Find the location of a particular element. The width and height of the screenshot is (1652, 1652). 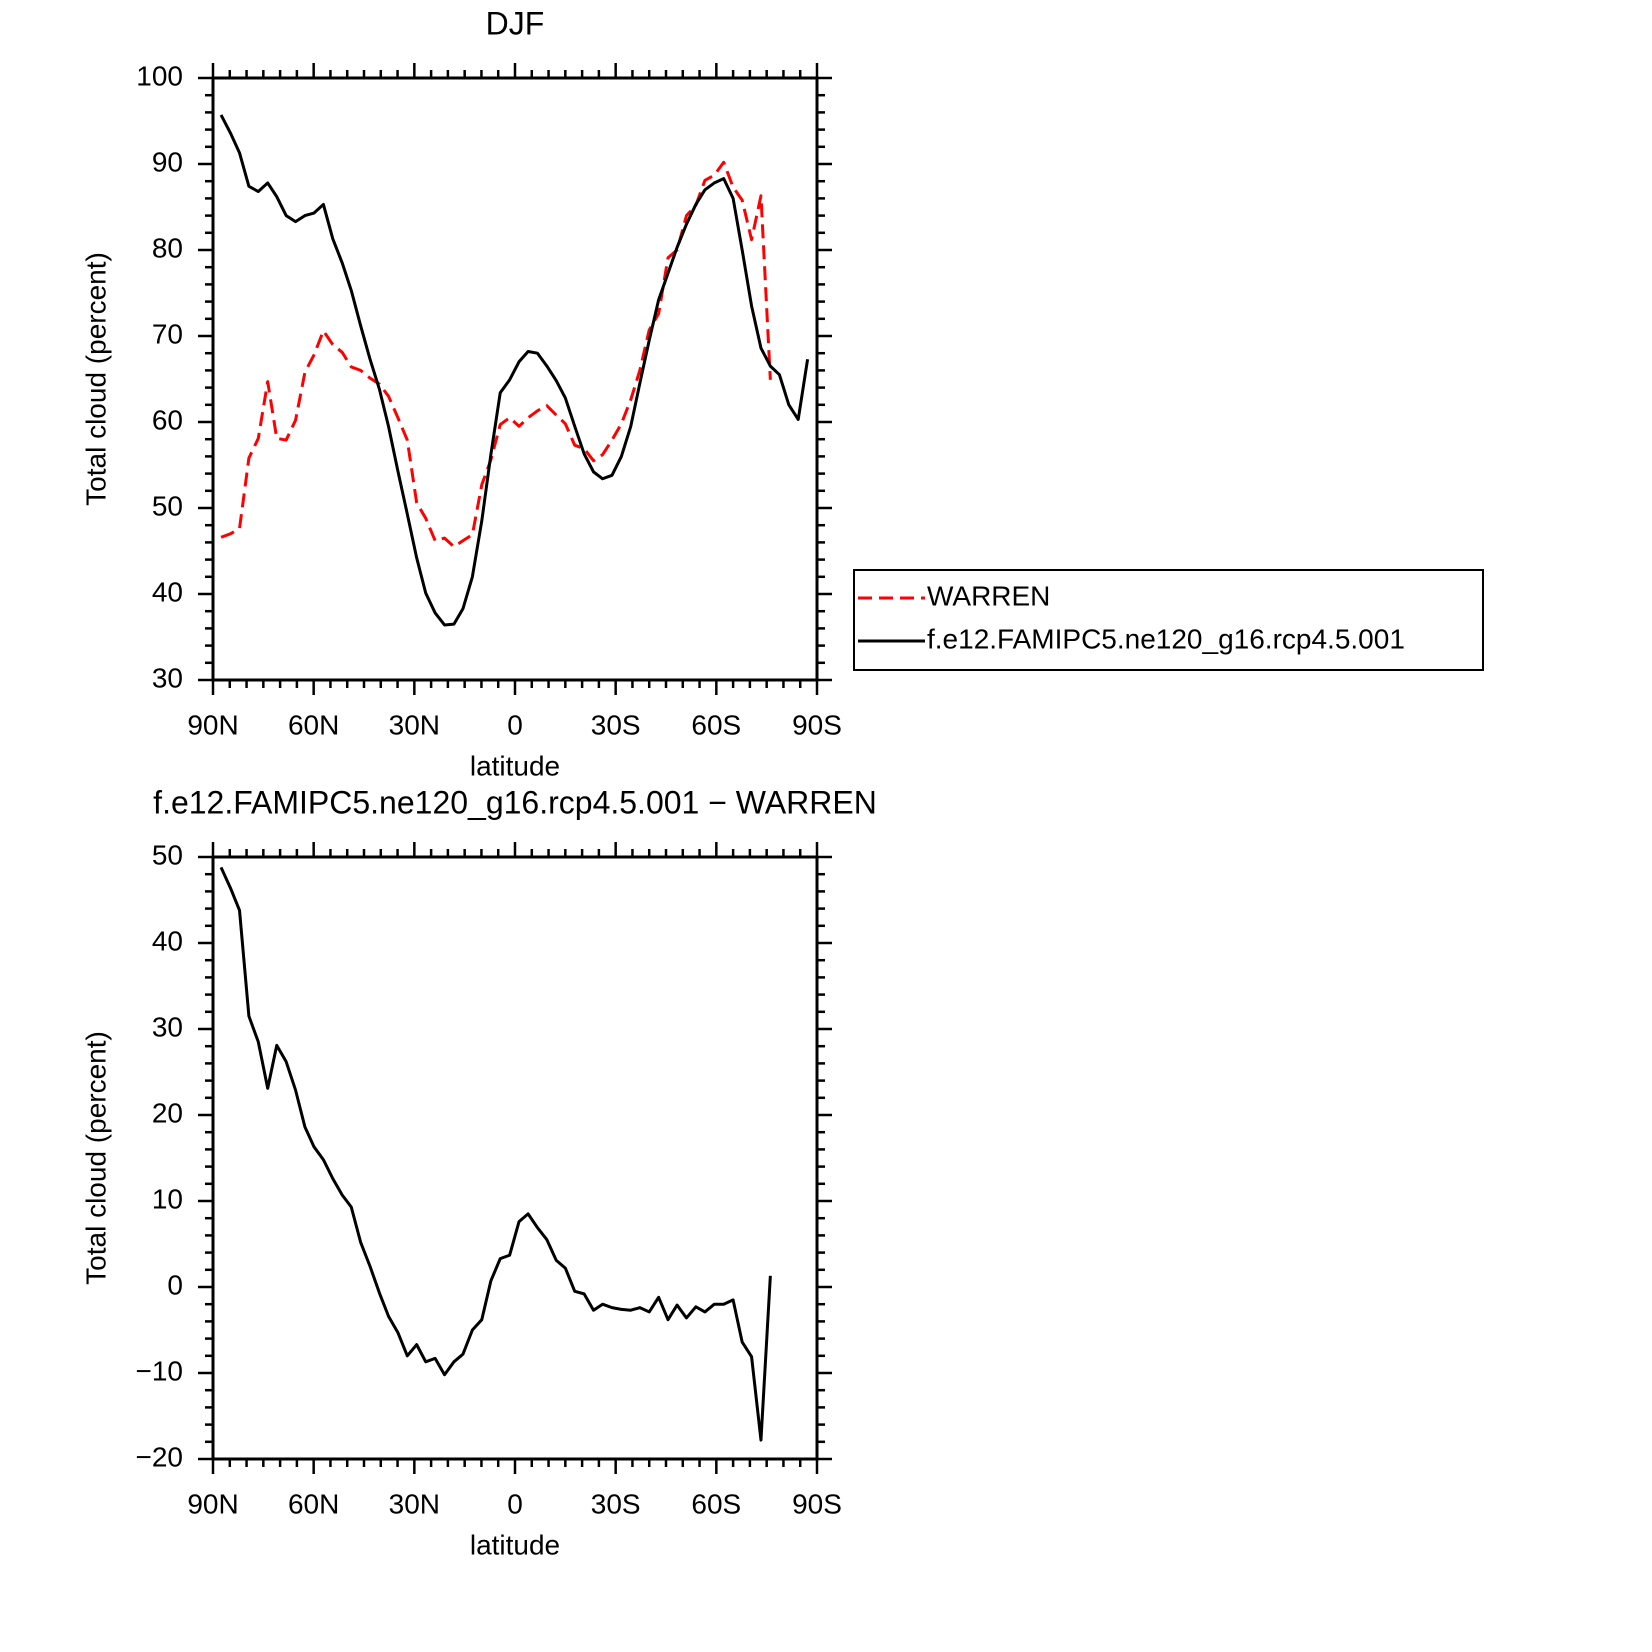

y-tick-label: 20 is located at coordinates (167, 1112).